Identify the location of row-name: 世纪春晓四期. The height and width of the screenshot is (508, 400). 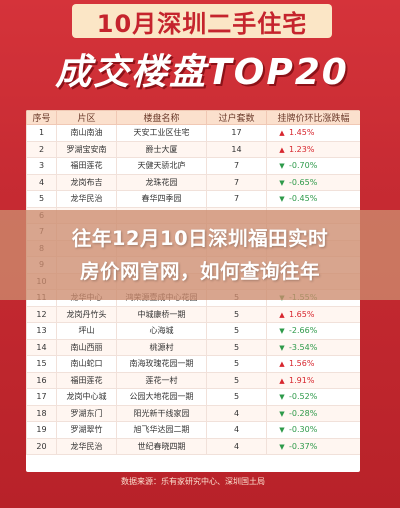
(161, 446).